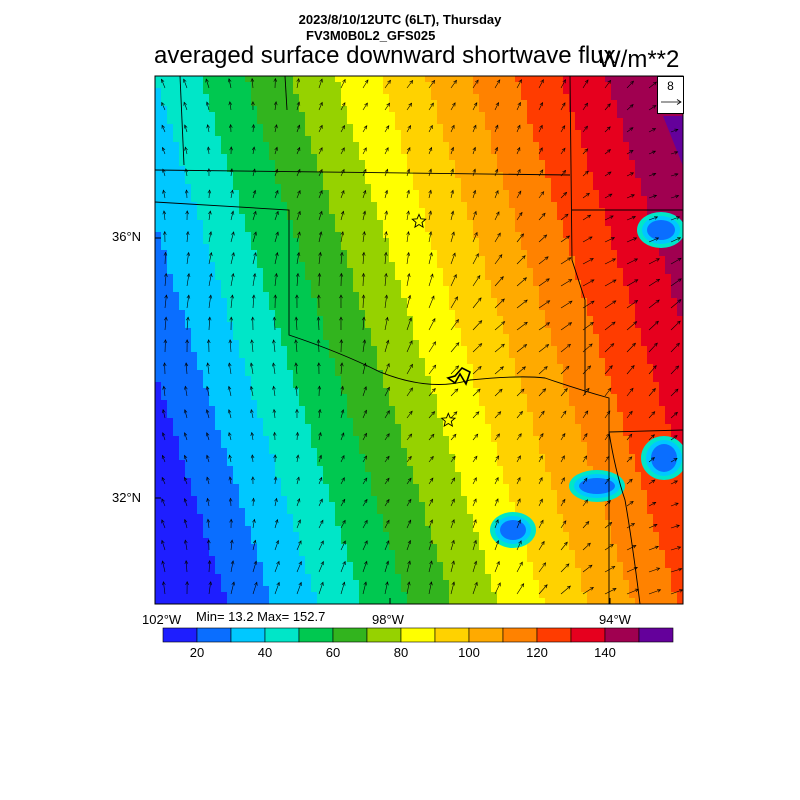 This screenshot has height=800, width=800. What do you see at coordinates (127, 236) in the screenshot?
I see `lat-label-36n: 36°N` at bounding box center [127, 236].